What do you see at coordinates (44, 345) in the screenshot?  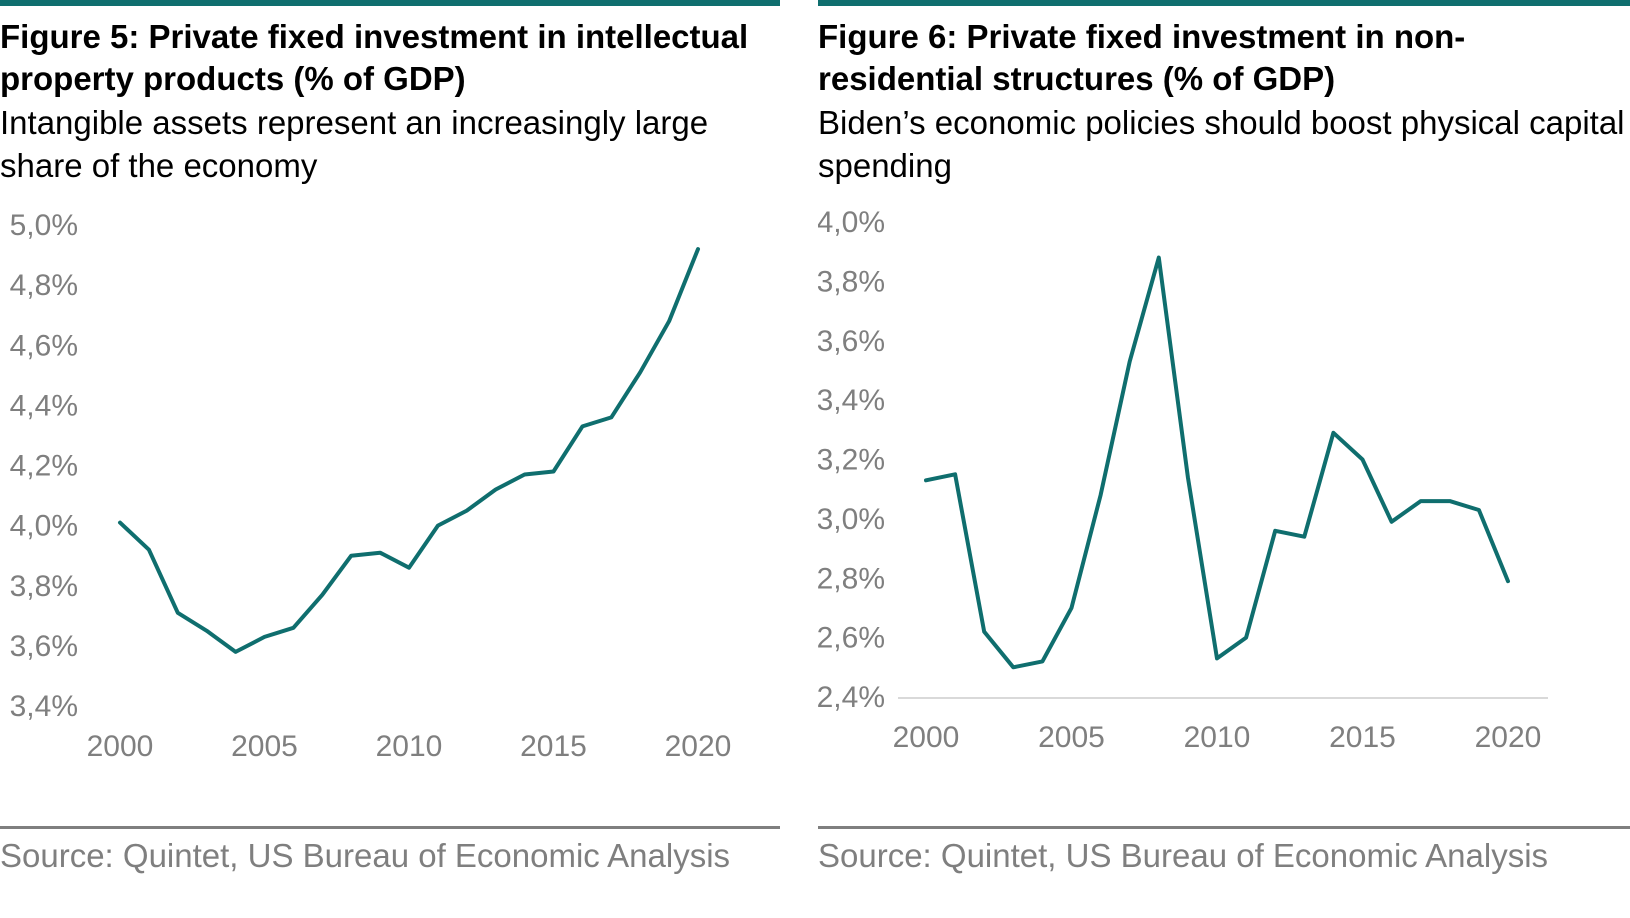 I see `y-tick-label: 4,6%` at bounding box center [44, 345].